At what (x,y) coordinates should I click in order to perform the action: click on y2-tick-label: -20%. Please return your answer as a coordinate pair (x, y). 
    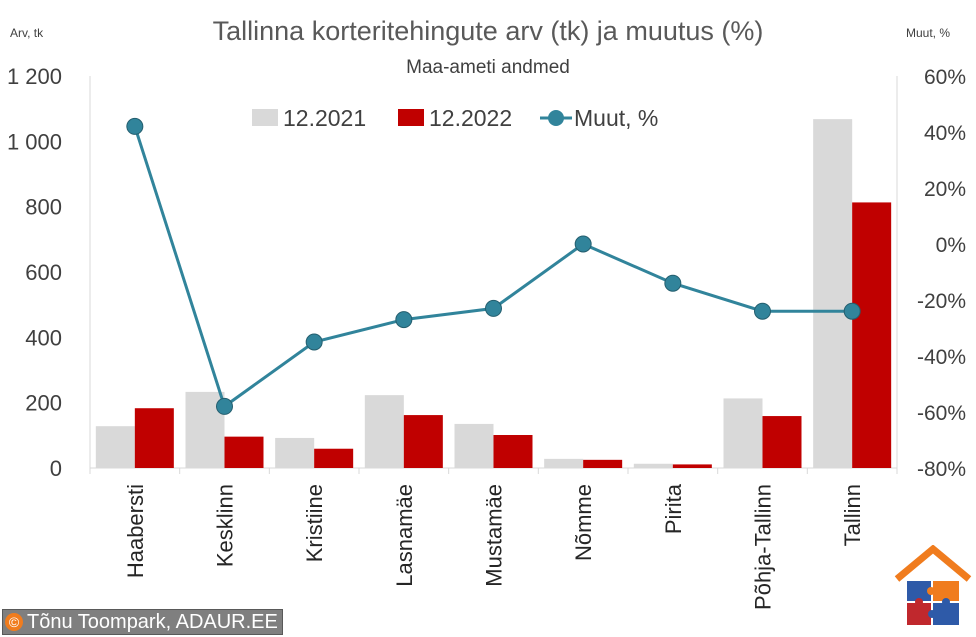
    Looking at the image, I should click on (941, 301).